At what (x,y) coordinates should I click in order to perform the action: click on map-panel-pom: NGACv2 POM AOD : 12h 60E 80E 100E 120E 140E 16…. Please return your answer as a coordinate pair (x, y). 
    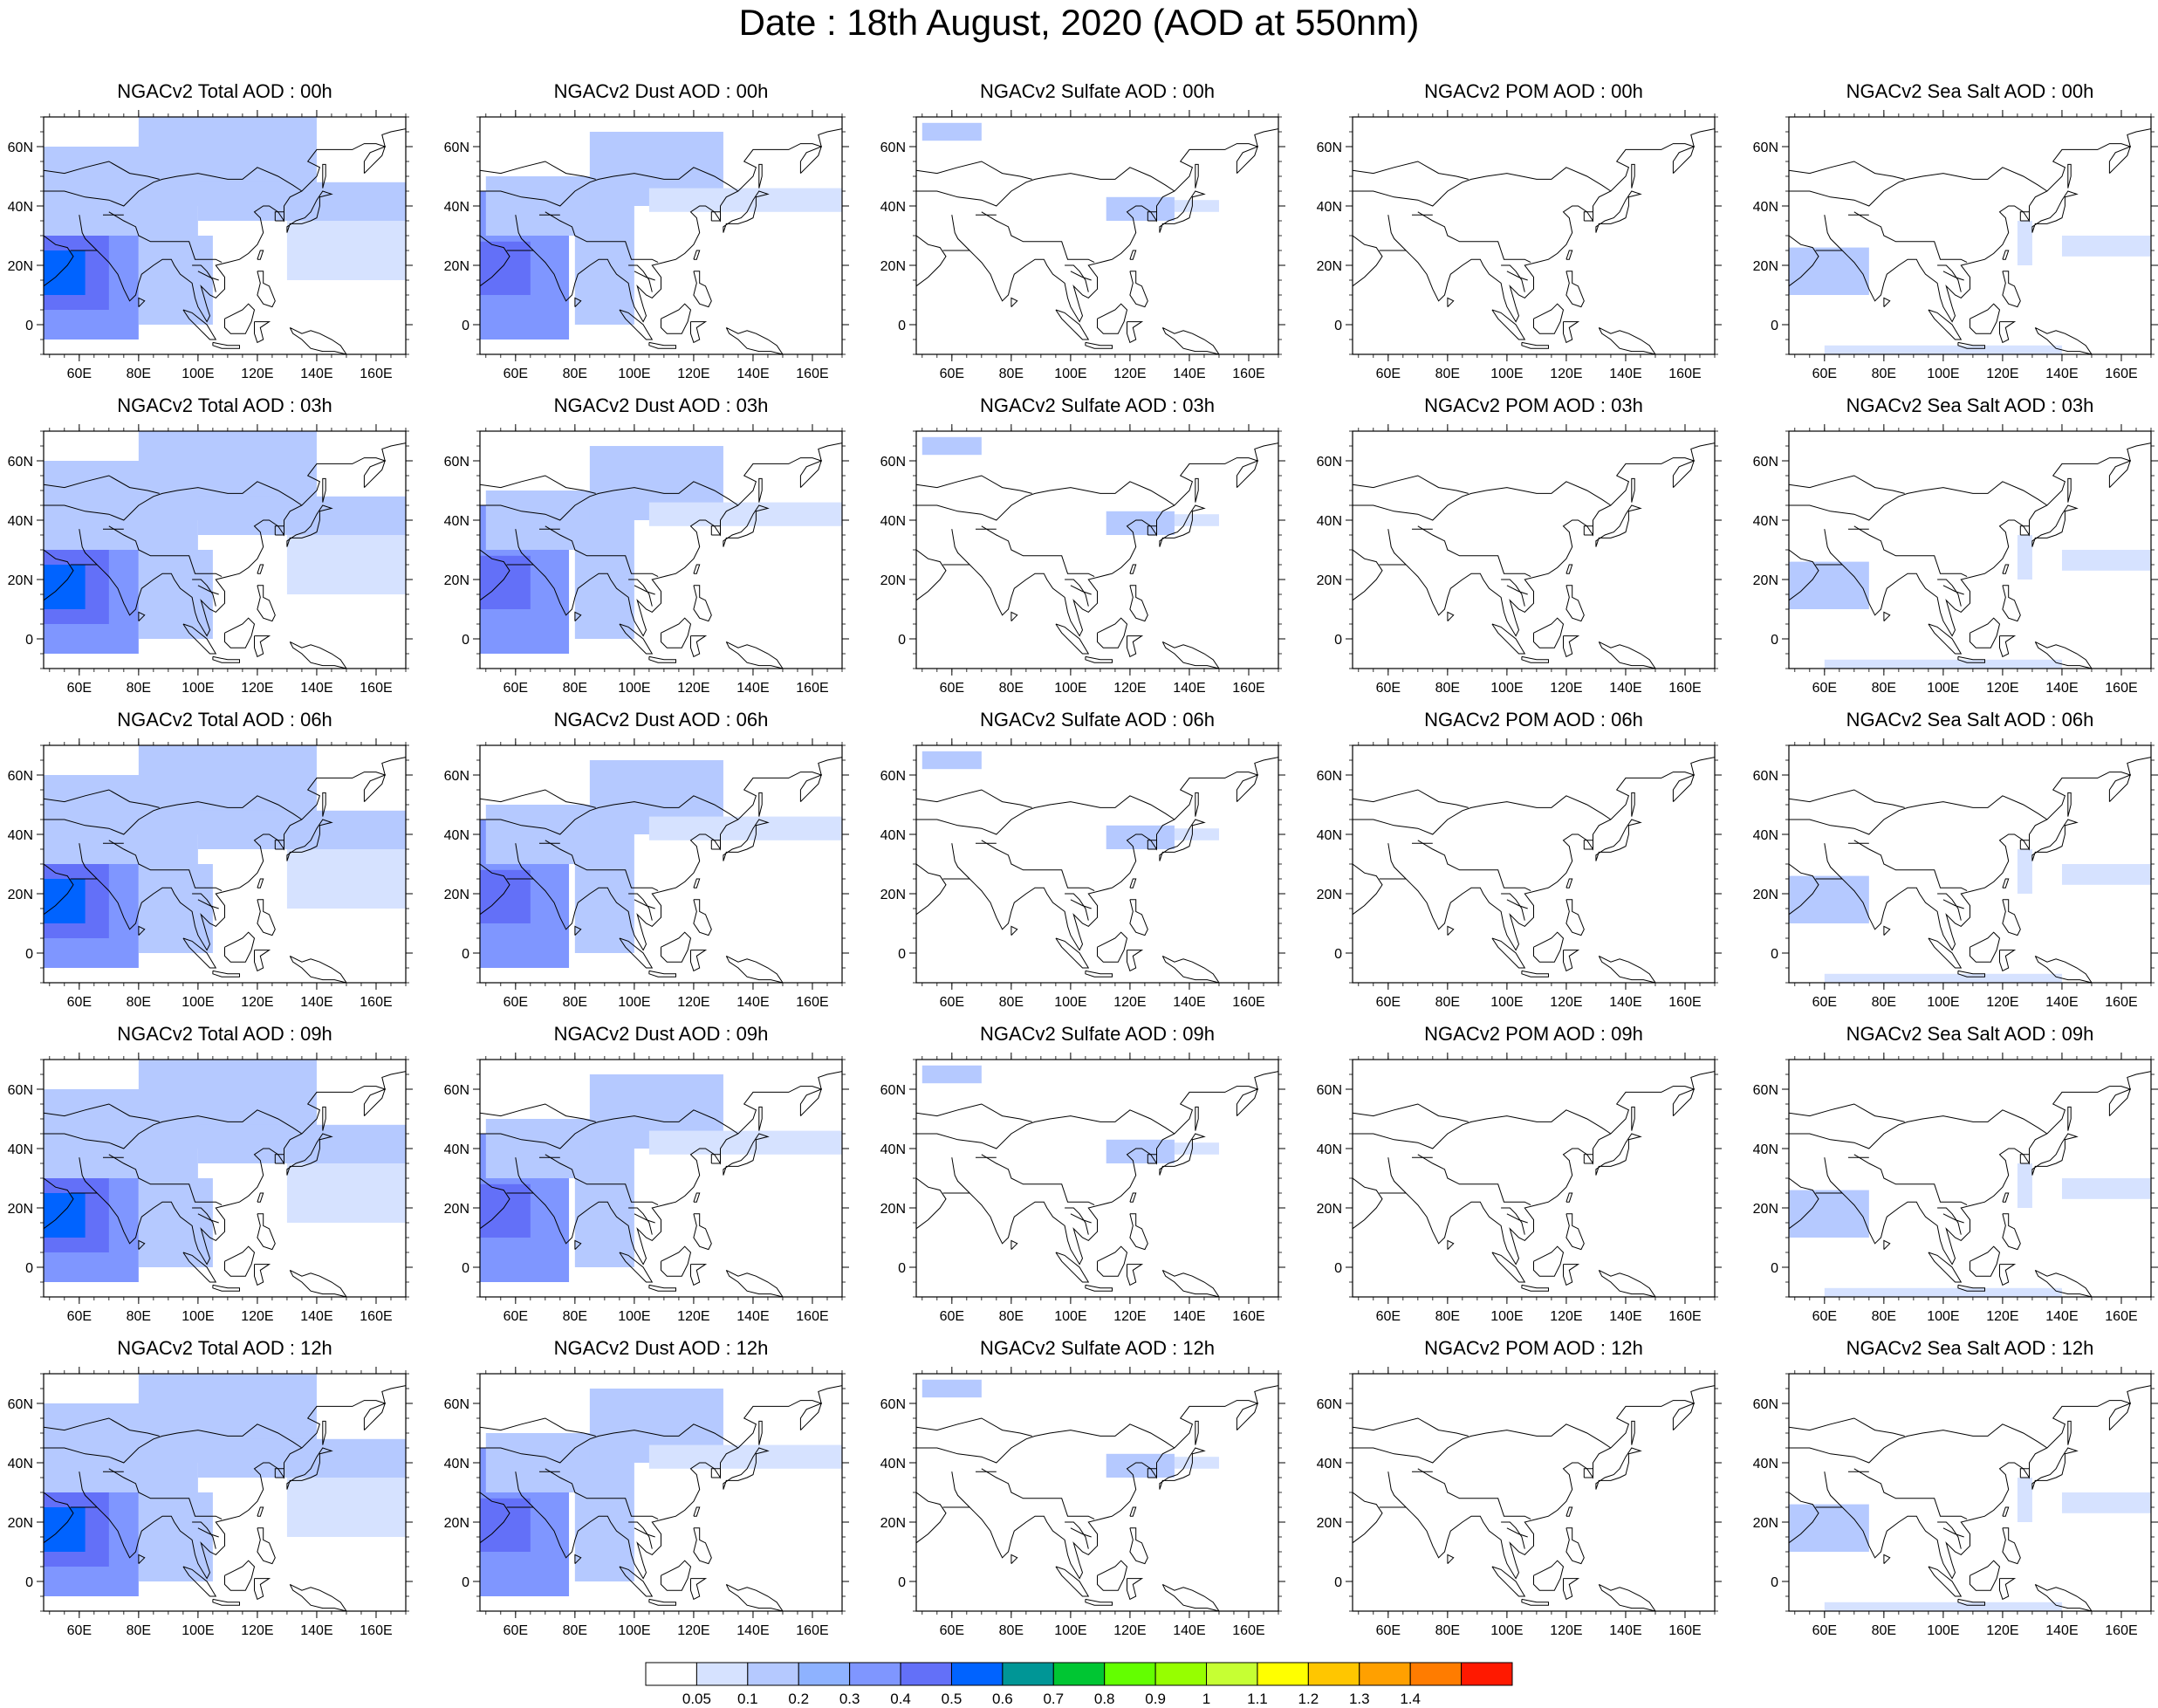
    Looking at the image, I should click on (1515, 1490).